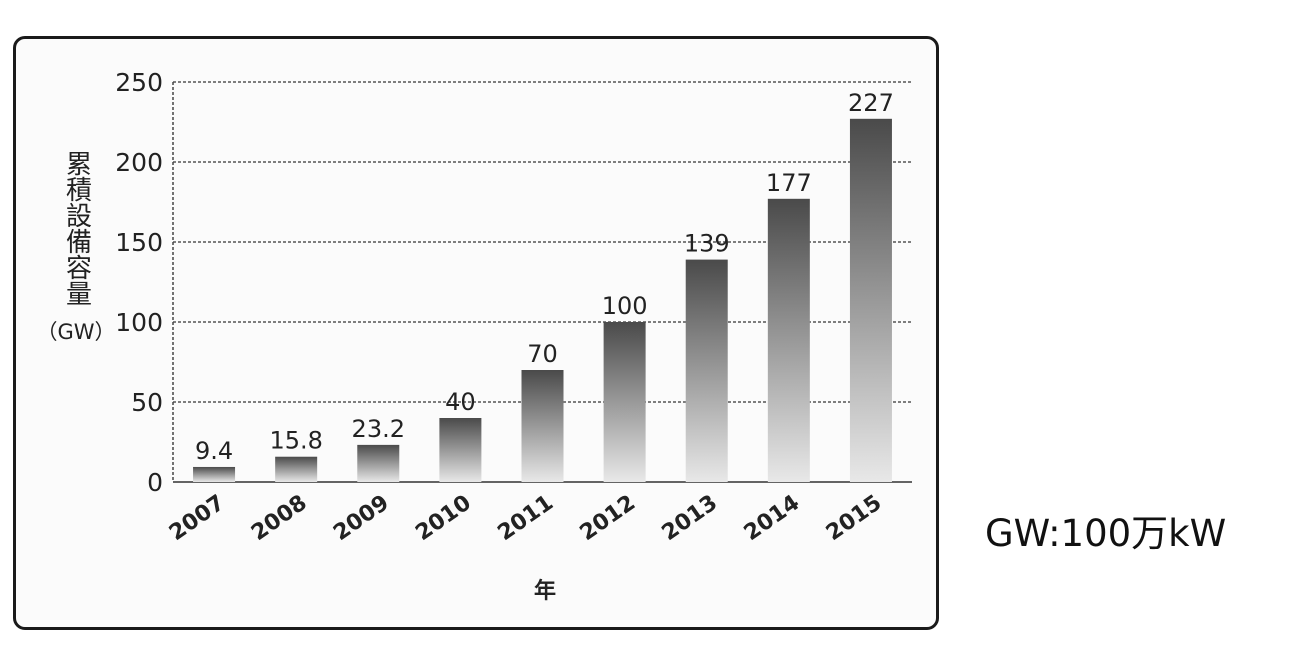 The height and width of the screenshot is (652, 1299). What do you see at coordinates (1106, 533) in the screenshot?
I see `unit-note: GW:100万kW` at bounding box center [1106, 533].